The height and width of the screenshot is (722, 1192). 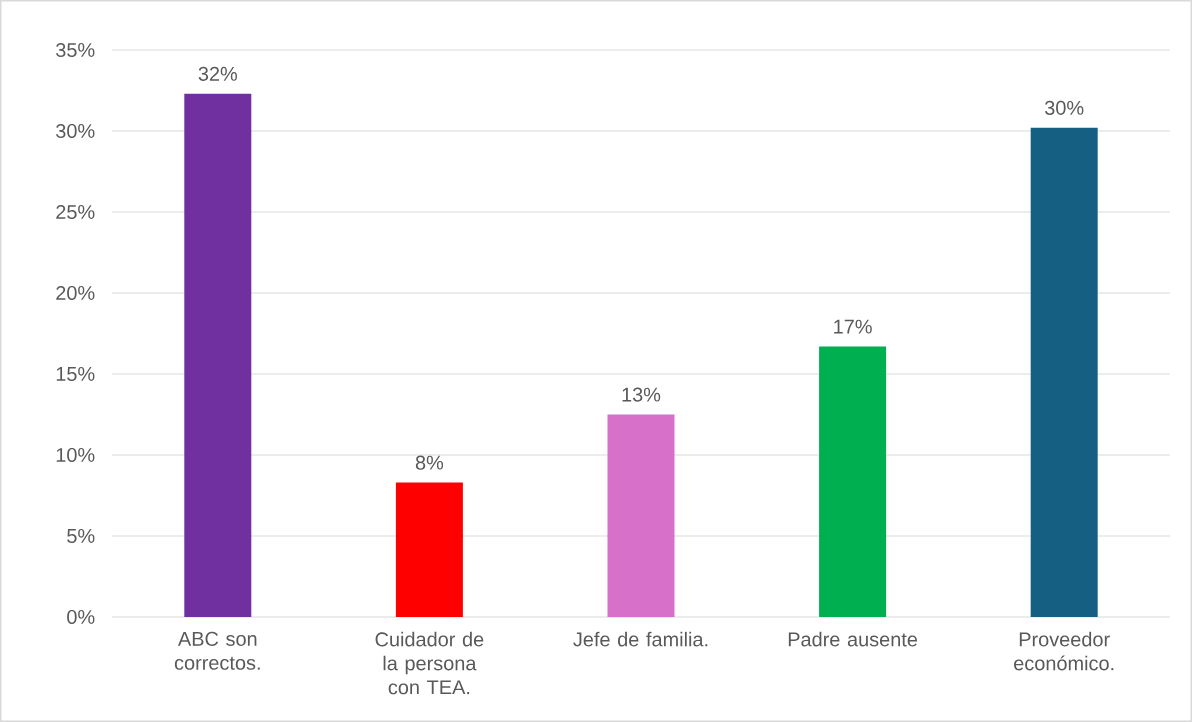 What do you see at coordinates (75, 212) in the screenshot?
I see `y-tick-label: 25%` at bounding box center [75, 212].